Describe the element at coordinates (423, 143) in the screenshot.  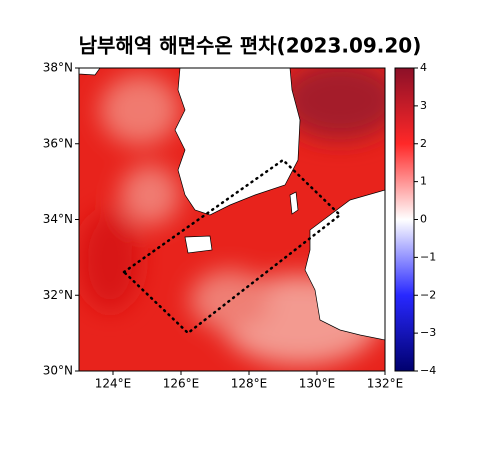
I see `colorbar-tick-label: 2` at that location.